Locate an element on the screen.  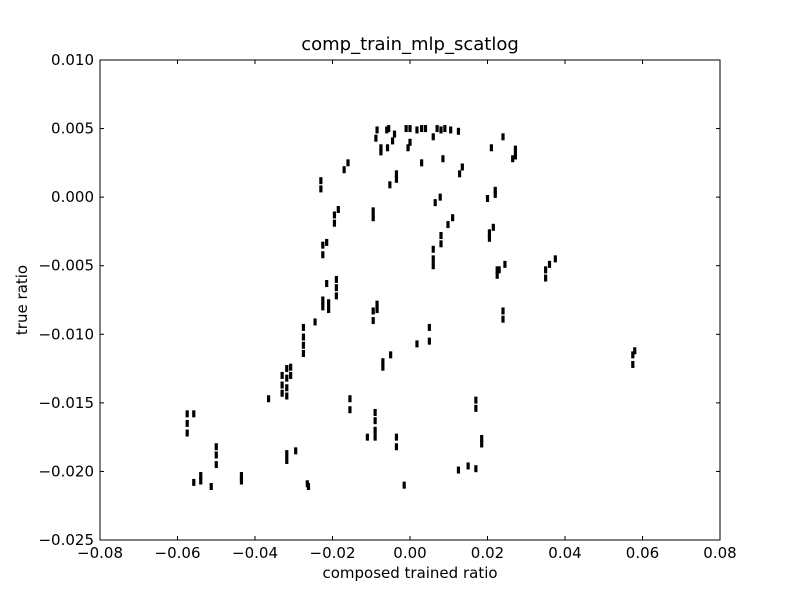
y-tick-label: −0.005 is located at coordinates (66, 266).